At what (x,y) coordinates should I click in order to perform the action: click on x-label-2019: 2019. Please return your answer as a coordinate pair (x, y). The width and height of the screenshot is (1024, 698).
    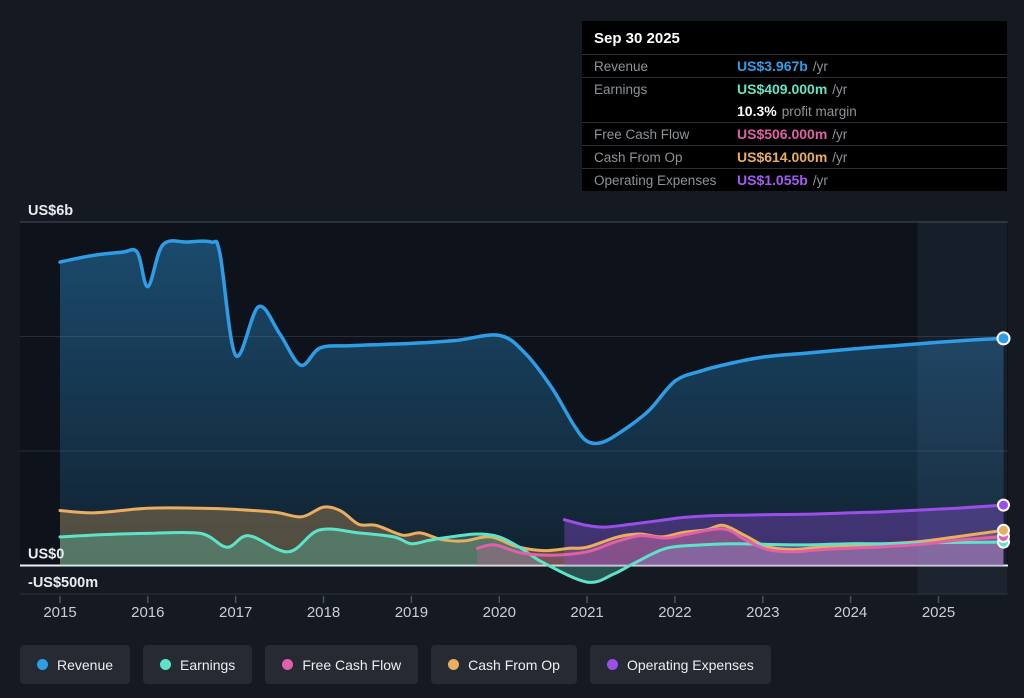
    Looking at the image, I should click on (411, 612).